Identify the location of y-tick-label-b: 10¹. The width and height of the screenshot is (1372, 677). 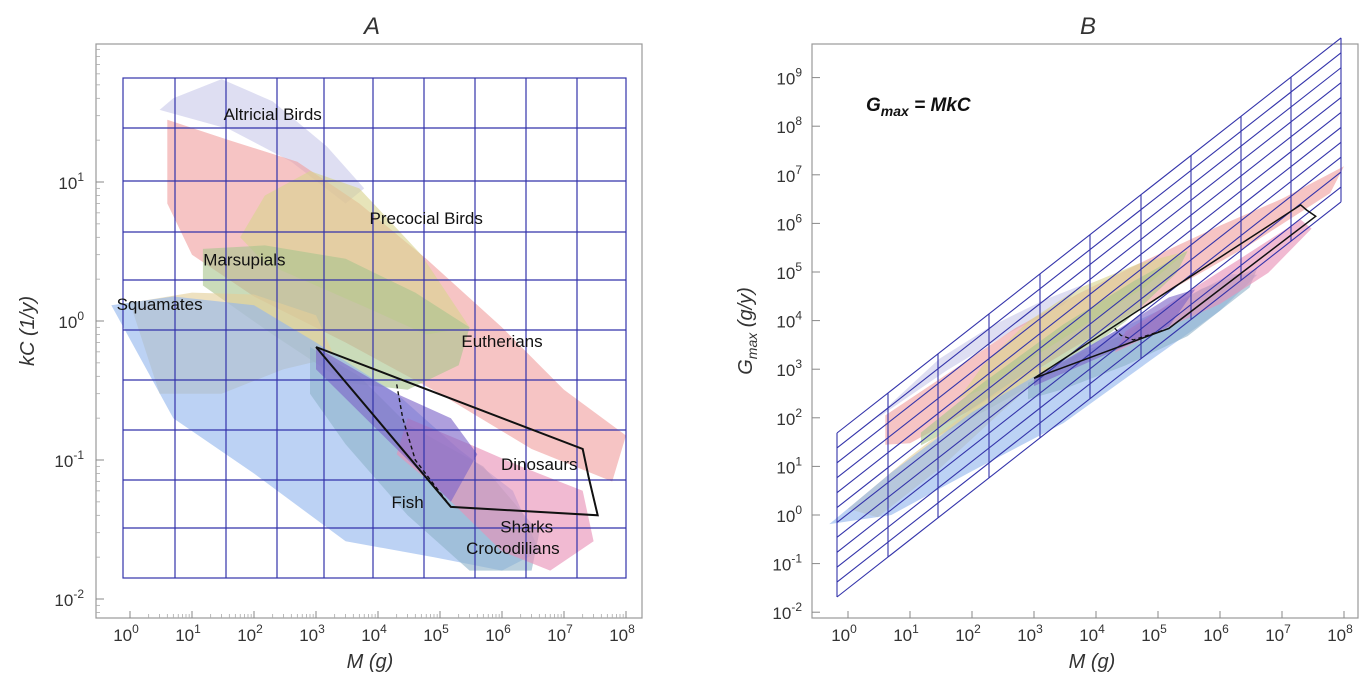
(789, 465).